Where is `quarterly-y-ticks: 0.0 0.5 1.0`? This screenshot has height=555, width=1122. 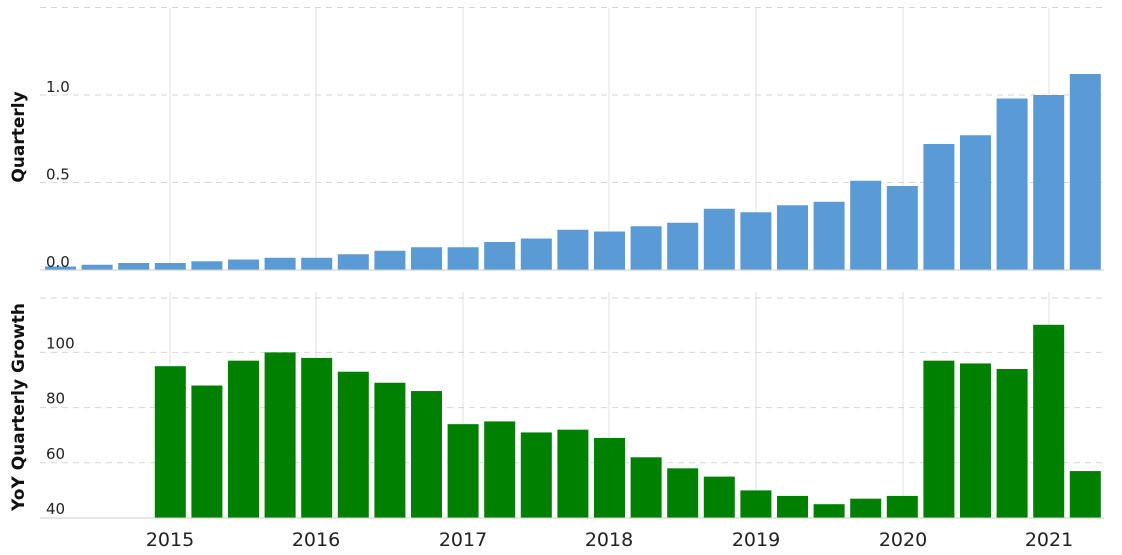 quarterly-y-ticks: 0.0 0.5 1.0 is located at coordinates (58, 174).